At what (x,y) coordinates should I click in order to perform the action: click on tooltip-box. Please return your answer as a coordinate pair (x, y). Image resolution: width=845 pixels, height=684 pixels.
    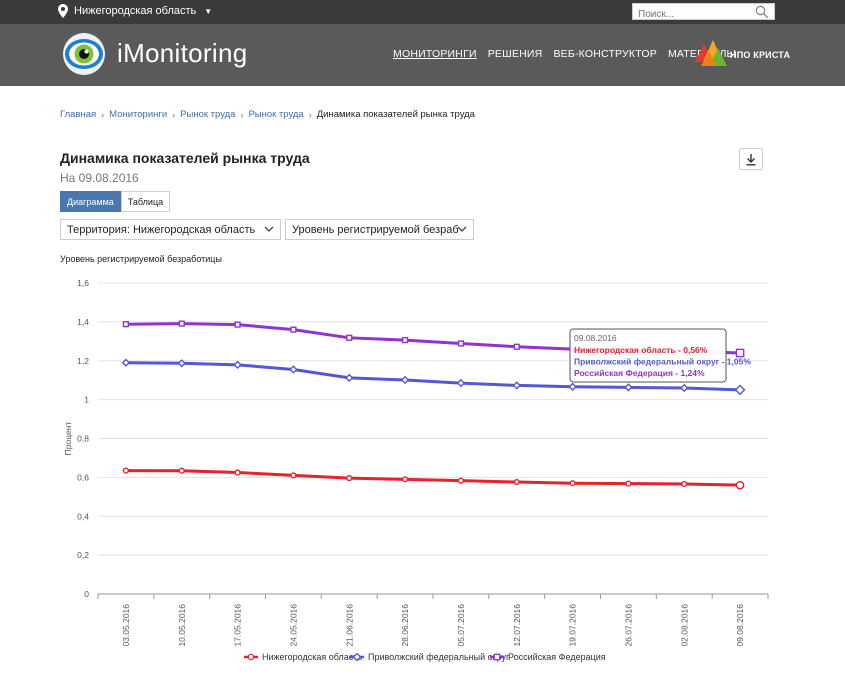
    Looking at the image, I should click on (648, 355).